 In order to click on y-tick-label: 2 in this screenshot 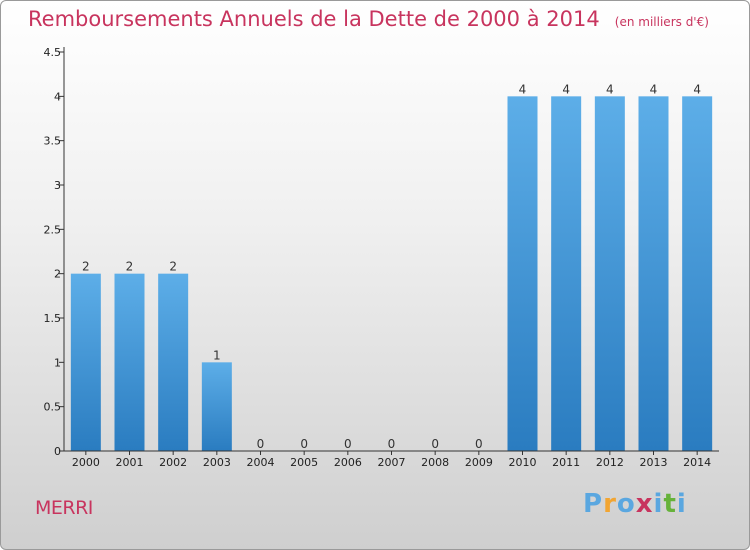, I will do `click(57, 274)`.